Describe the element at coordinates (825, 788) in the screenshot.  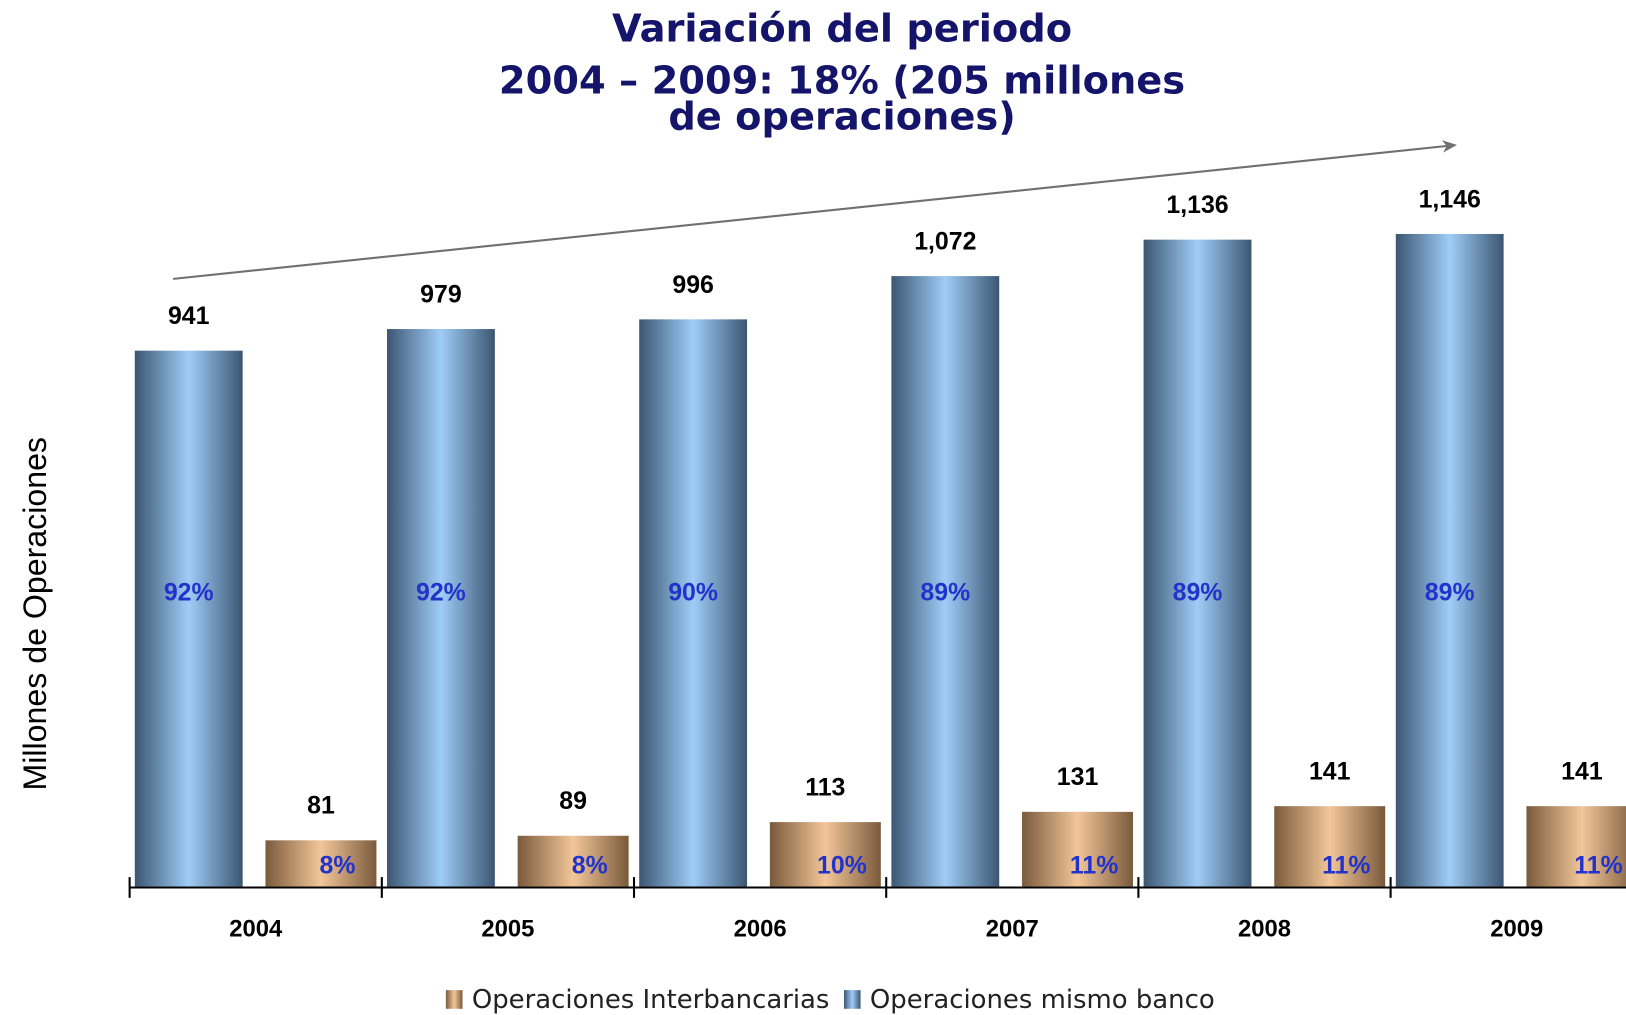
I see `data-label: 113` at that location.